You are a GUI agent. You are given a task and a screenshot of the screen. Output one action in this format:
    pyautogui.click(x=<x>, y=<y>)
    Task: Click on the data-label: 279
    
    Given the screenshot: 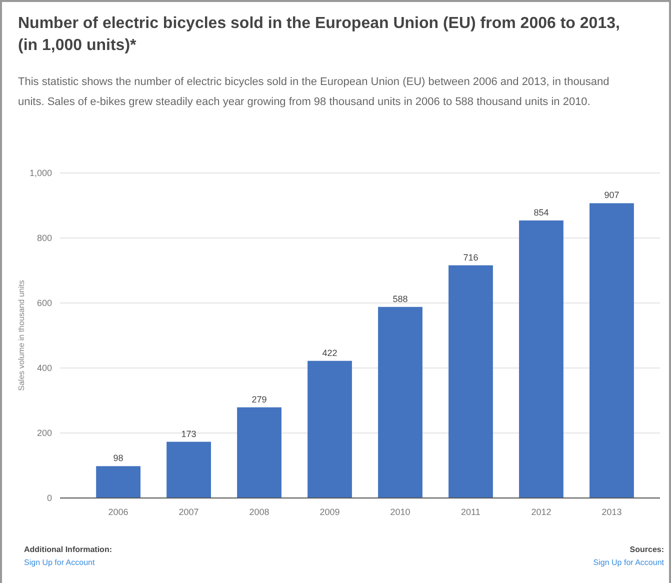 What is the action you would take?
    pyautogui.click(x=259, y=399)
    